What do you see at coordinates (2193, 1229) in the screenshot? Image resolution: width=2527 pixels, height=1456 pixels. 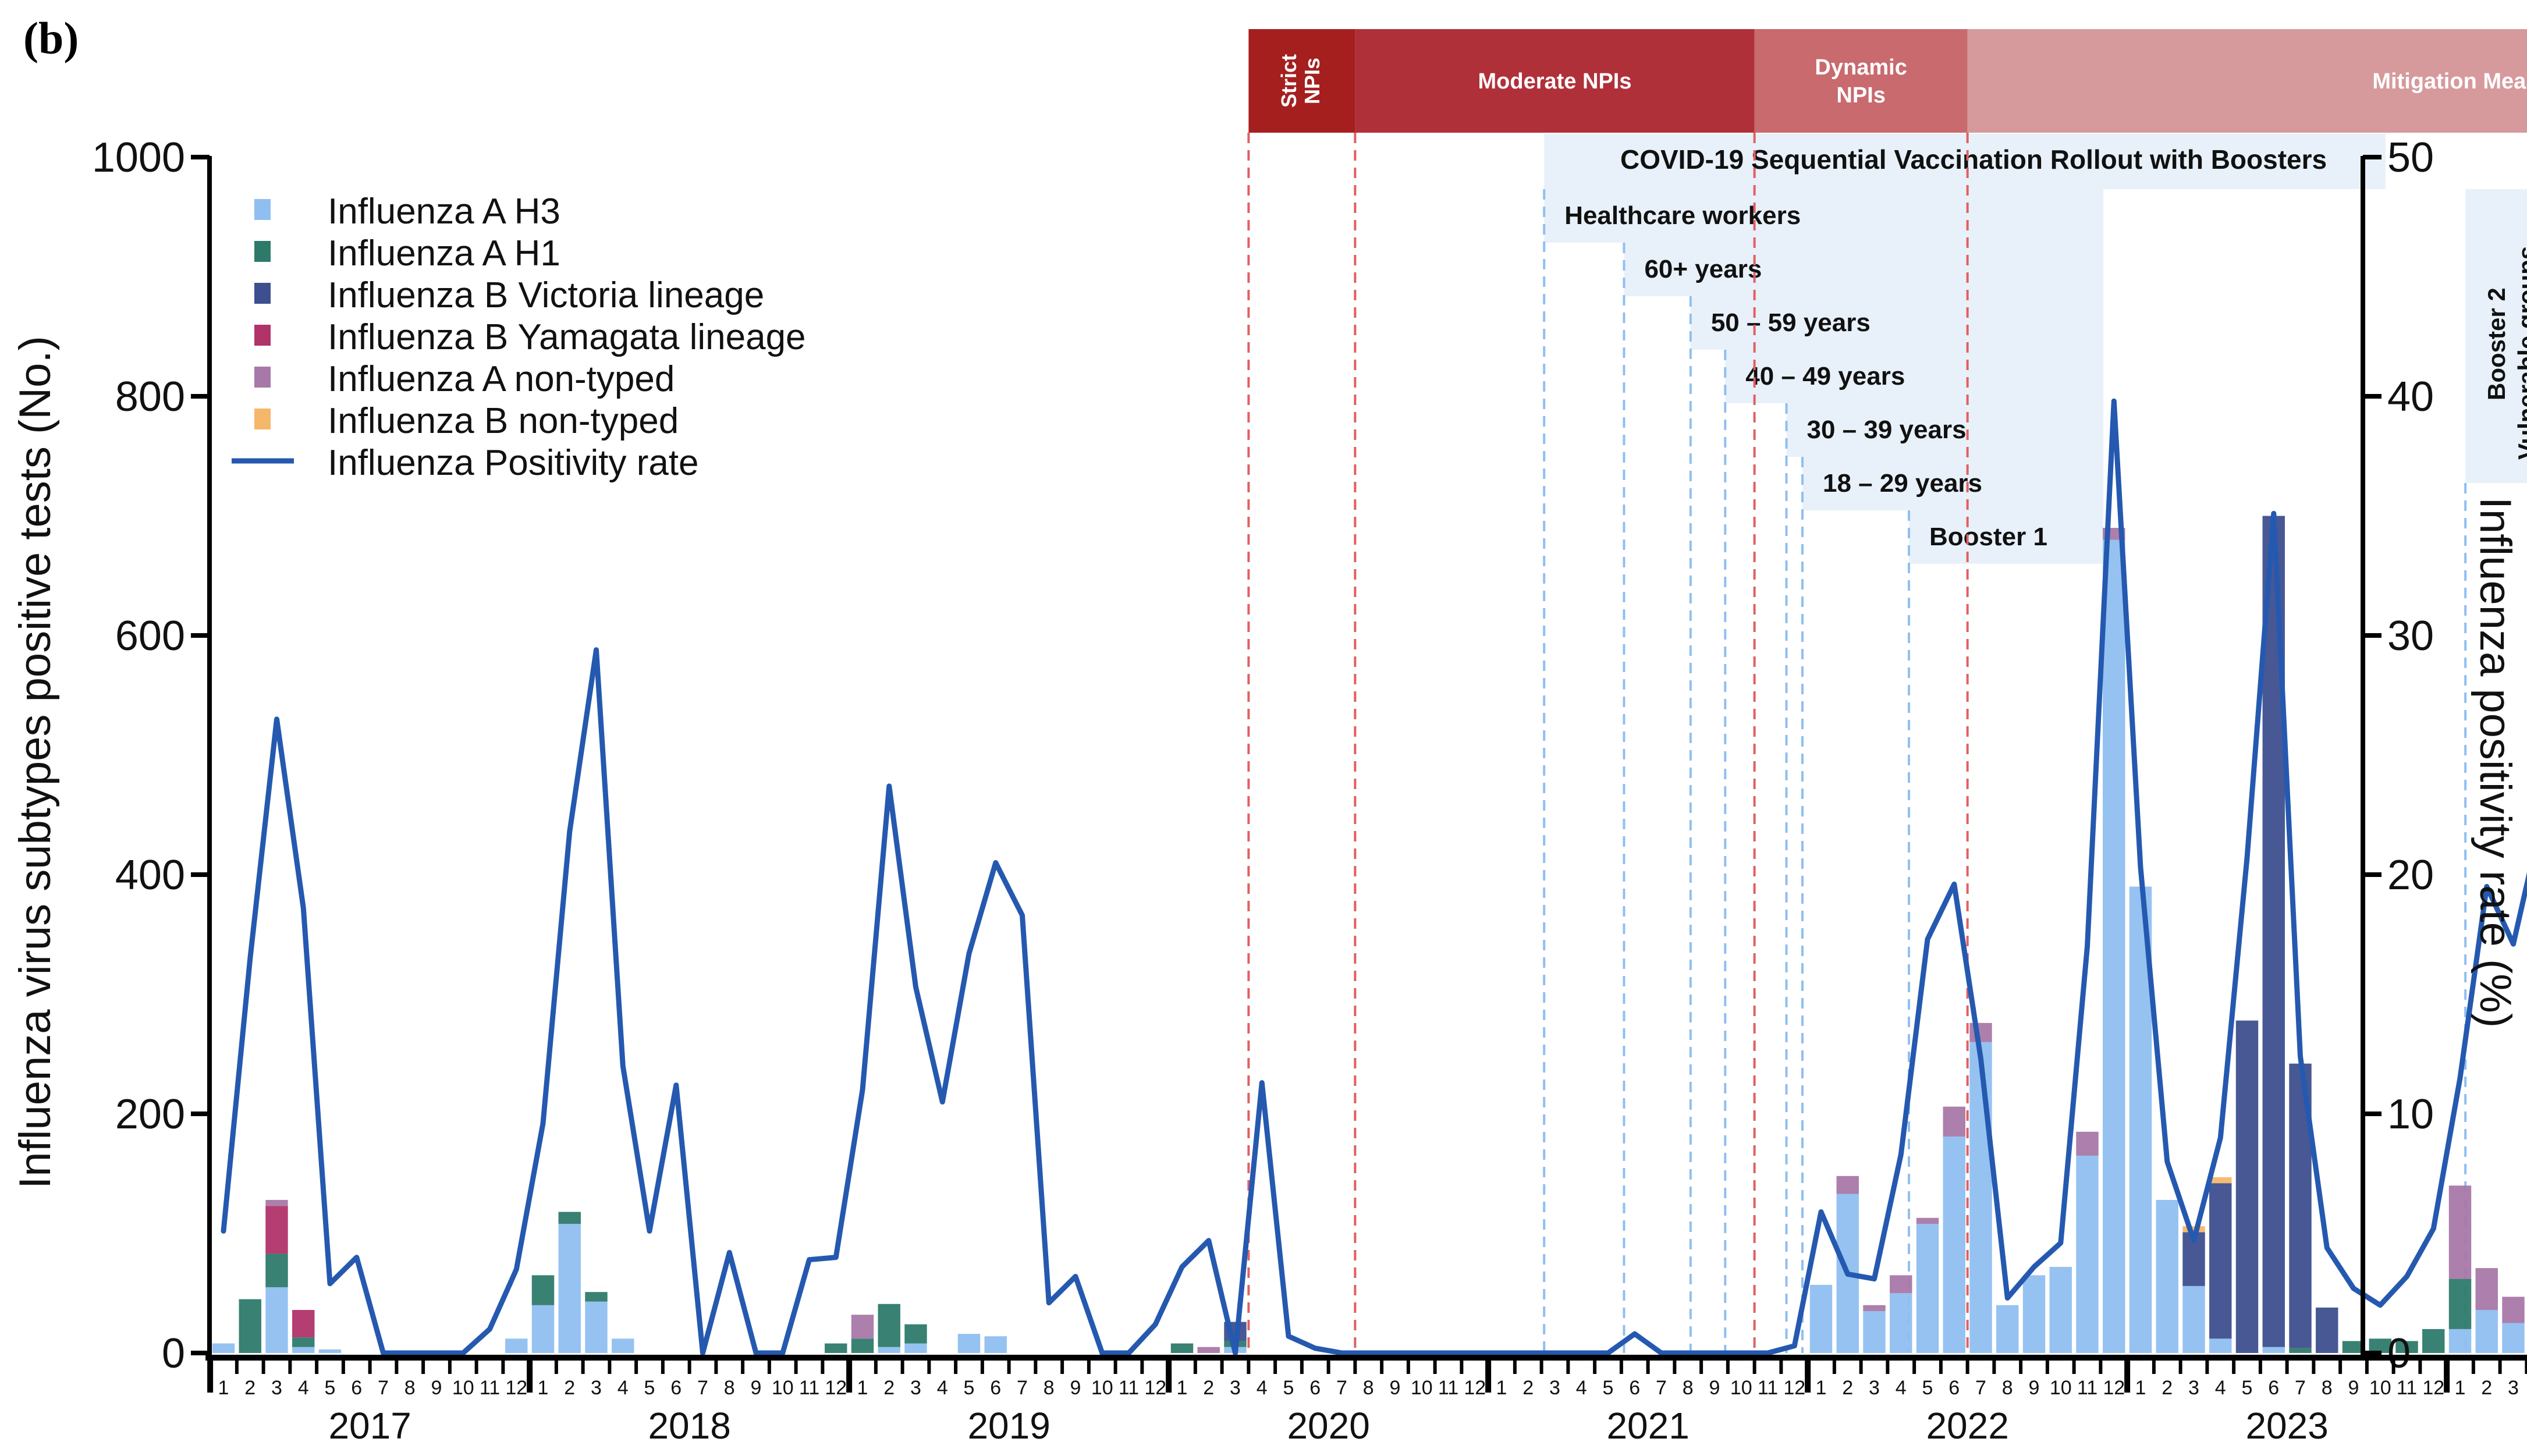 I see `bar-b_nontyped` at bounding box center [2193, 1229].